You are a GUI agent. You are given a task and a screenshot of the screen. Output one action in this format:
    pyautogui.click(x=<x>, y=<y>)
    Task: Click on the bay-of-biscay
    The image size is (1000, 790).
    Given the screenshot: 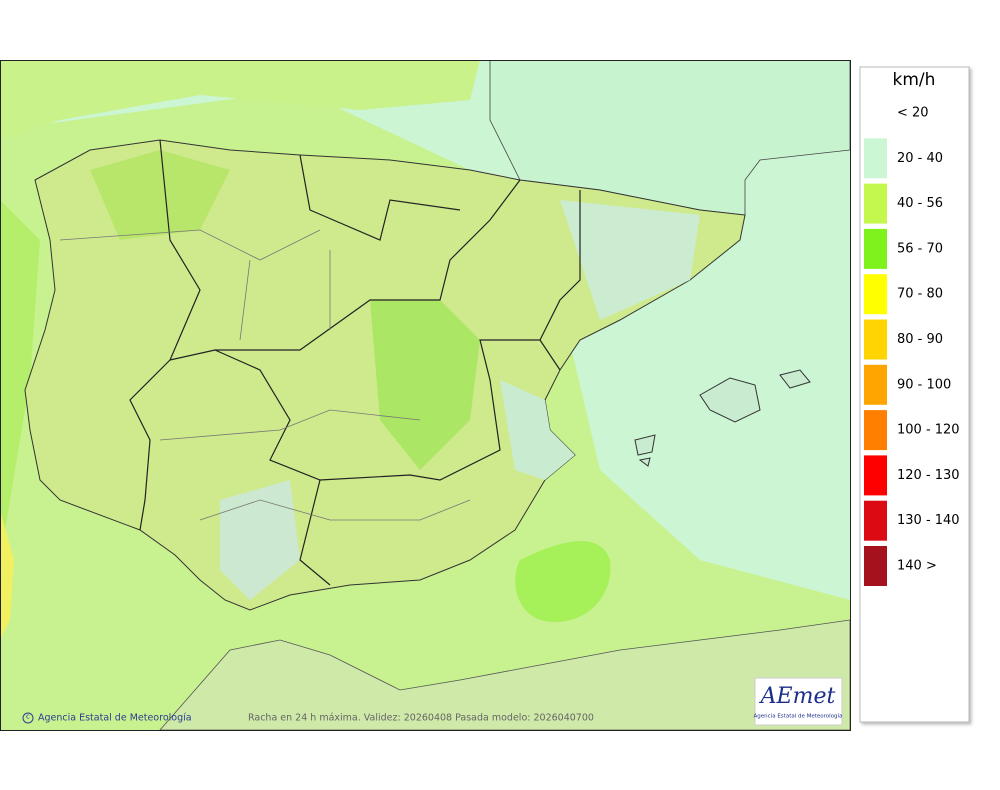 What is the action you would take?
    pyautogui.click(x=240, y=100)
    